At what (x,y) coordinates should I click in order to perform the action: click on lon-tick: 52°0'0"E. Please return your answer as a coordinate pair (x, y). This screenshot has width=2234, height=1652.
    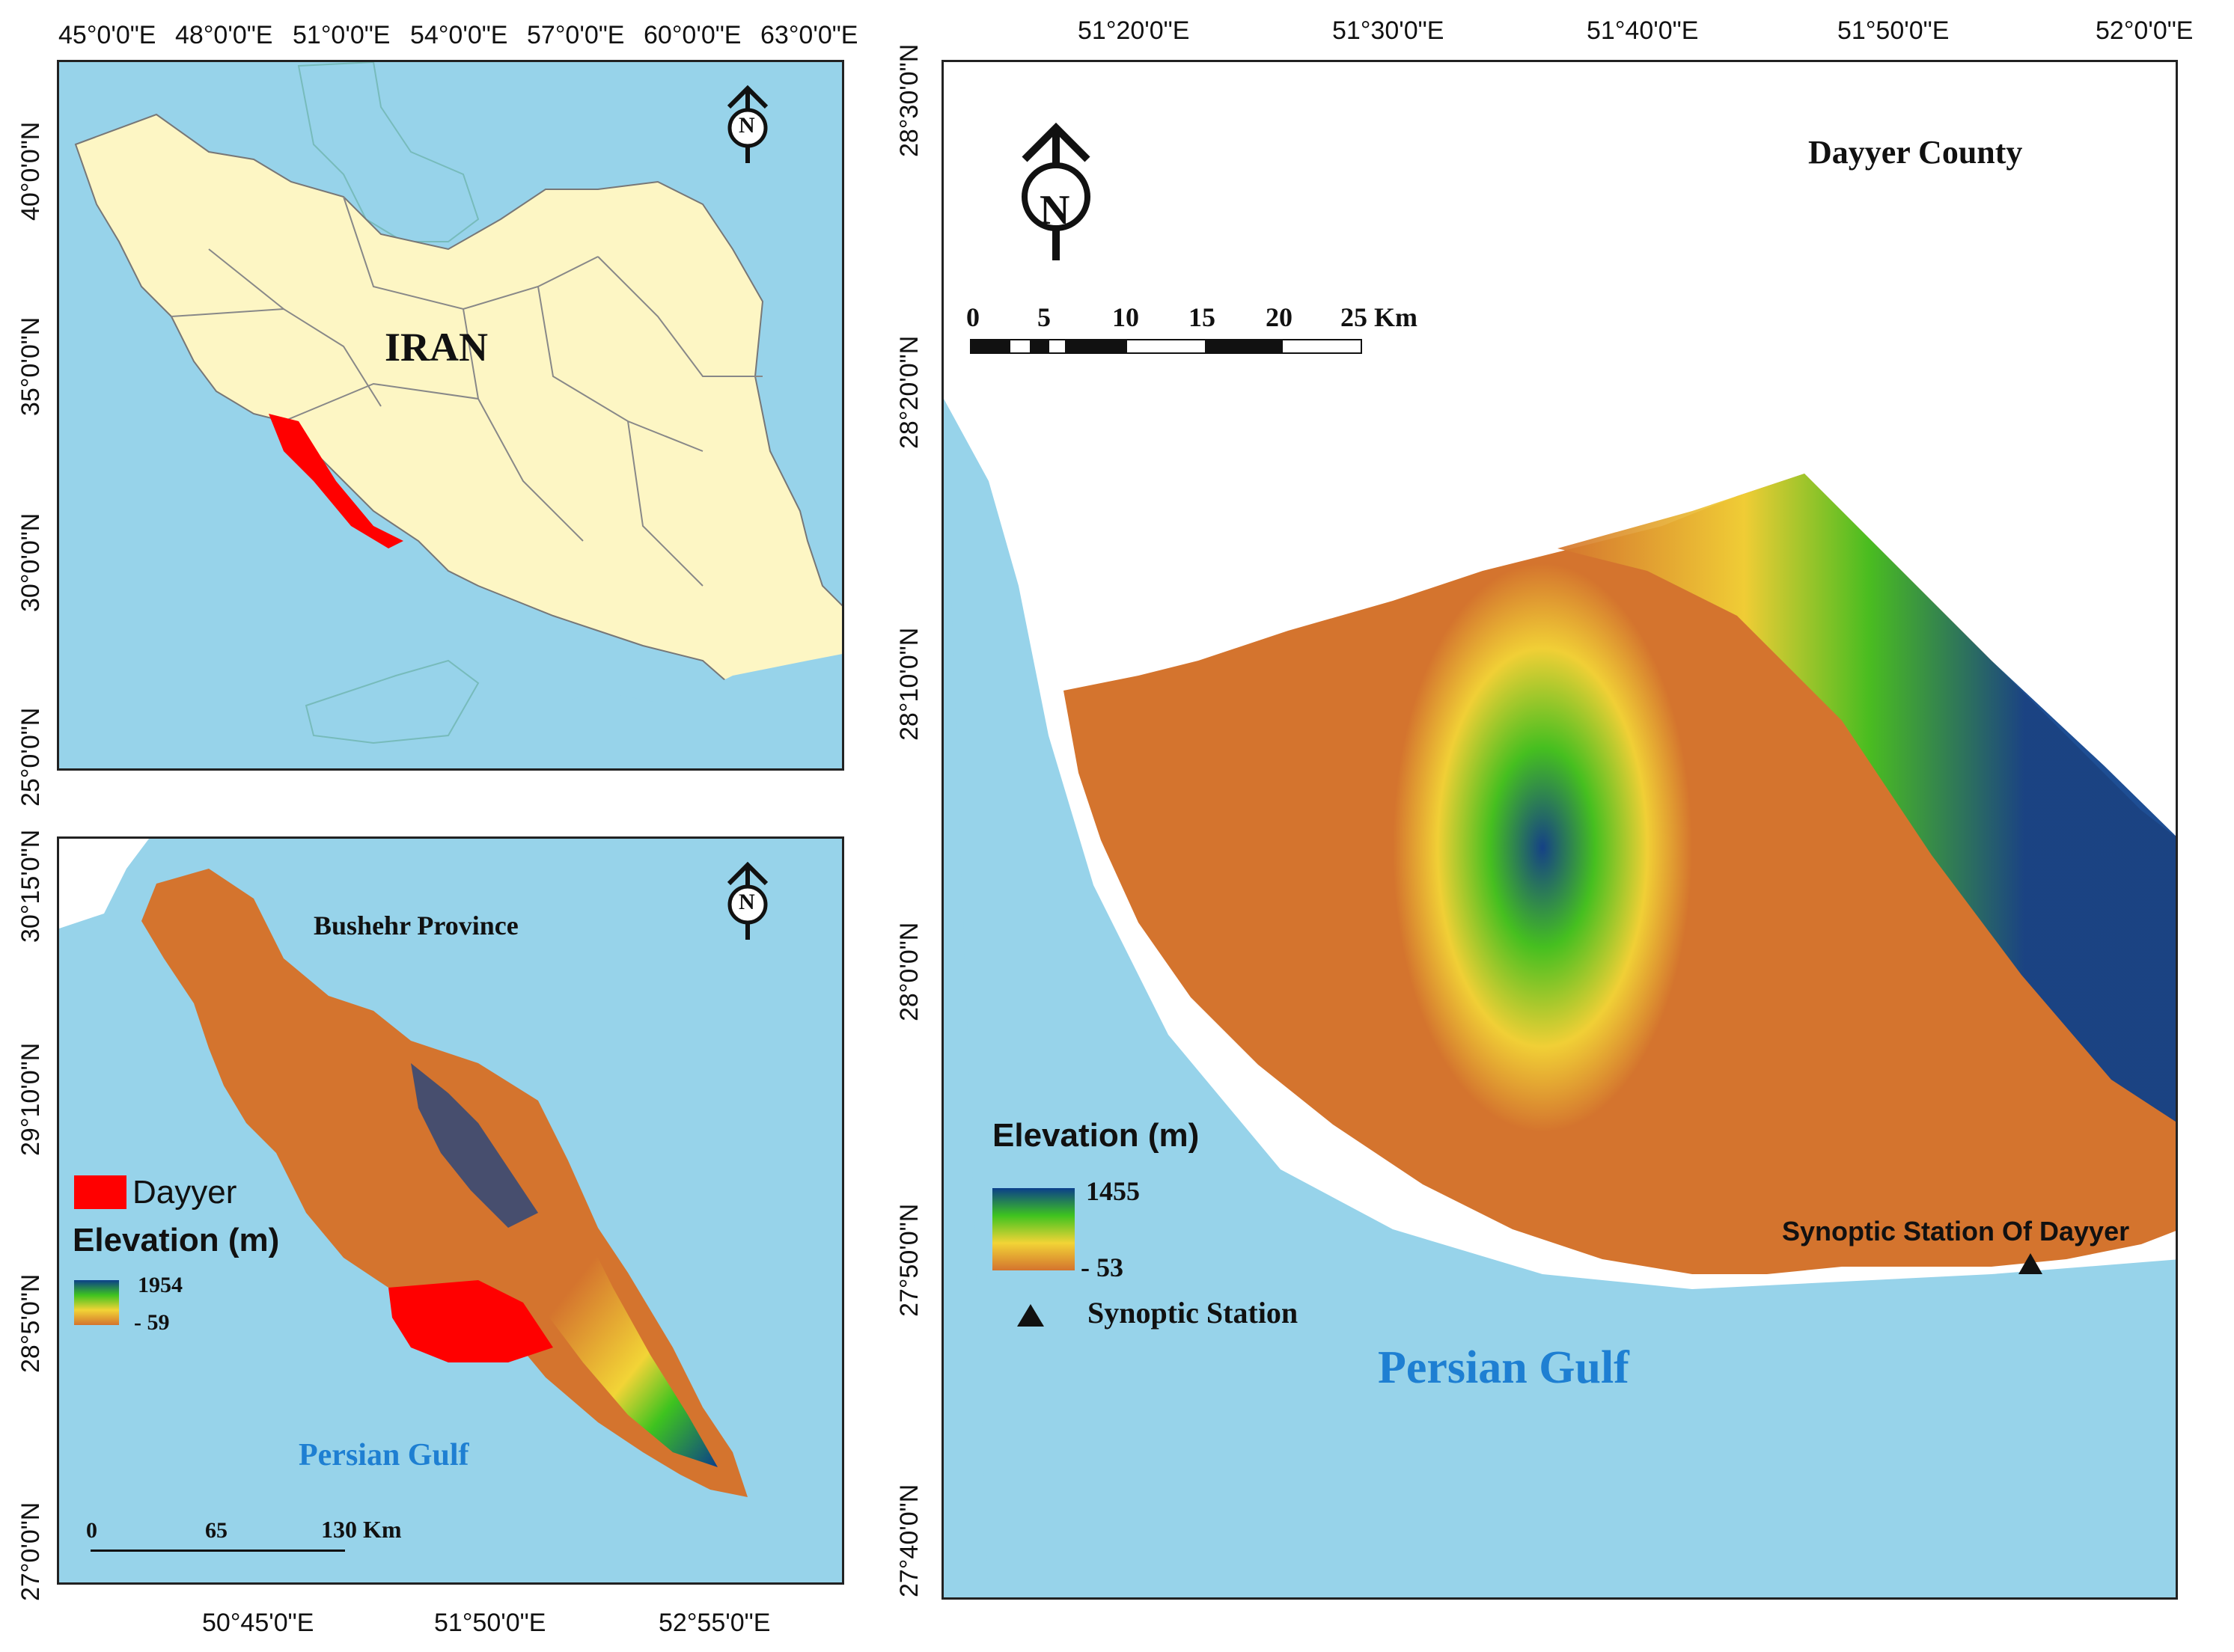
    Looking at the image, I should click on (2145, 30).